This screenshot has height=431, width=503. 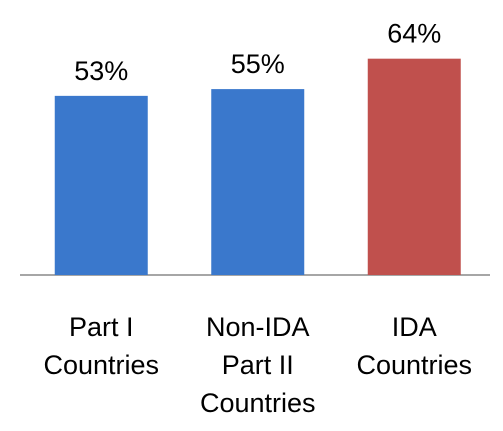 I want to click on category-label: Non-IDA, so click(x=258, y=327).